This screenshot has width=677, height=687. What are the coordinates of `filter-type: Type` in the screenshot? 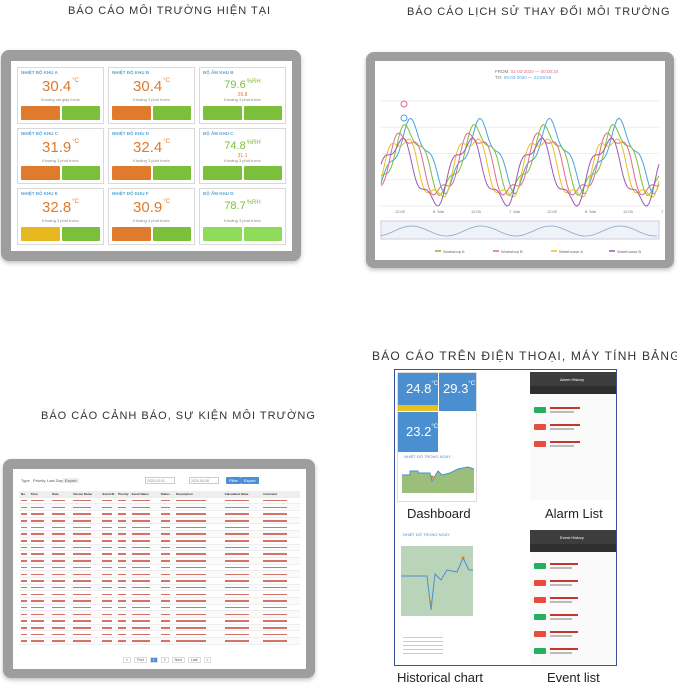 It's located at (25, 480).